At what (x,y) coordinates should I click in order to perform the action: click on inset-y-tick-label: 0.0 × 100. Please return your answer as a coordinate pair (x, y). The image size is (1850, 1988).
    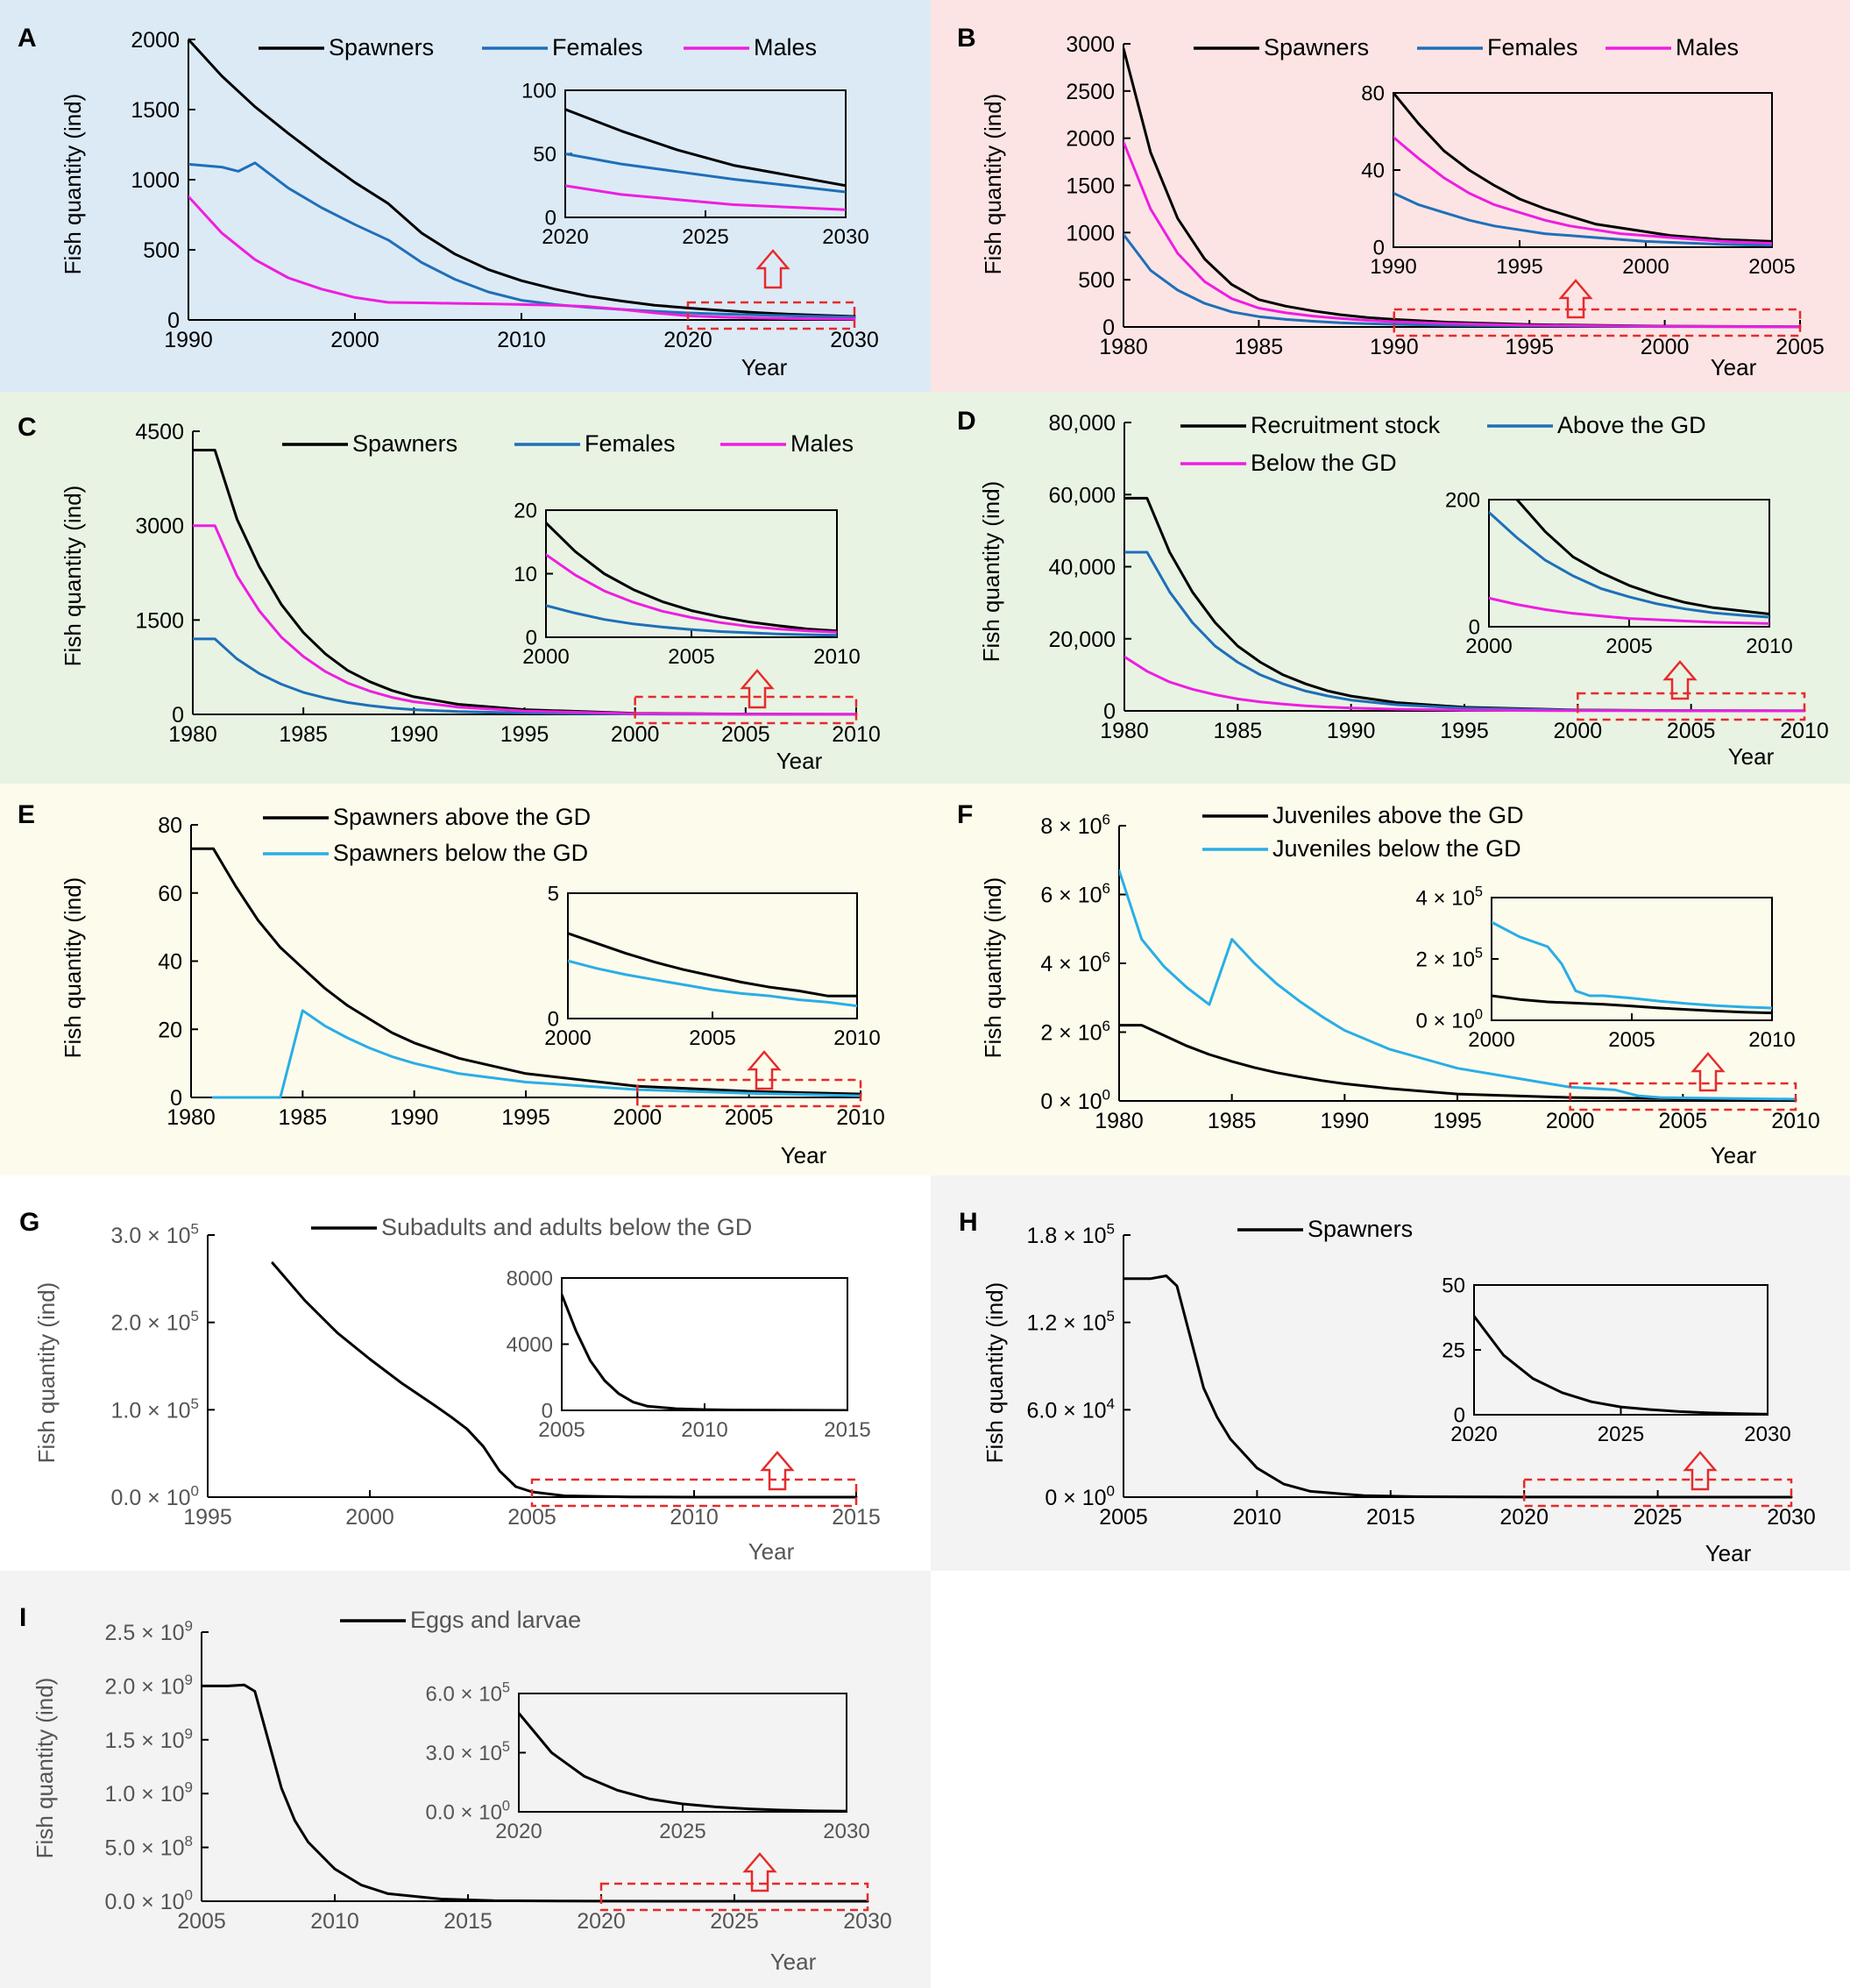
    Looking at the image, I should click on (468, 1812).